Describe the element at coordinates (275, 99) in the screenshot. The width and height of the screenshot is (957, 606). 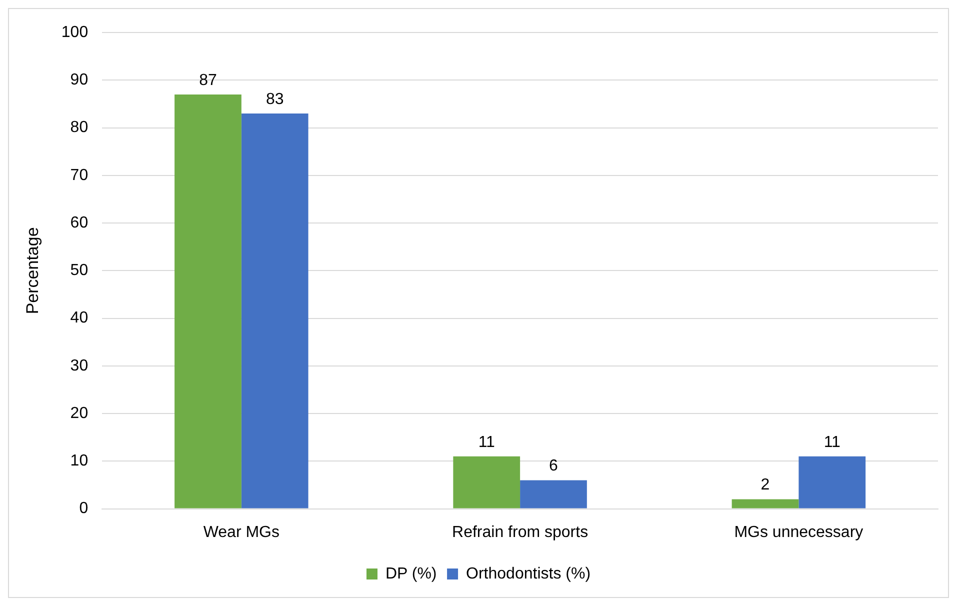
I see `data-label: 83` at that location.